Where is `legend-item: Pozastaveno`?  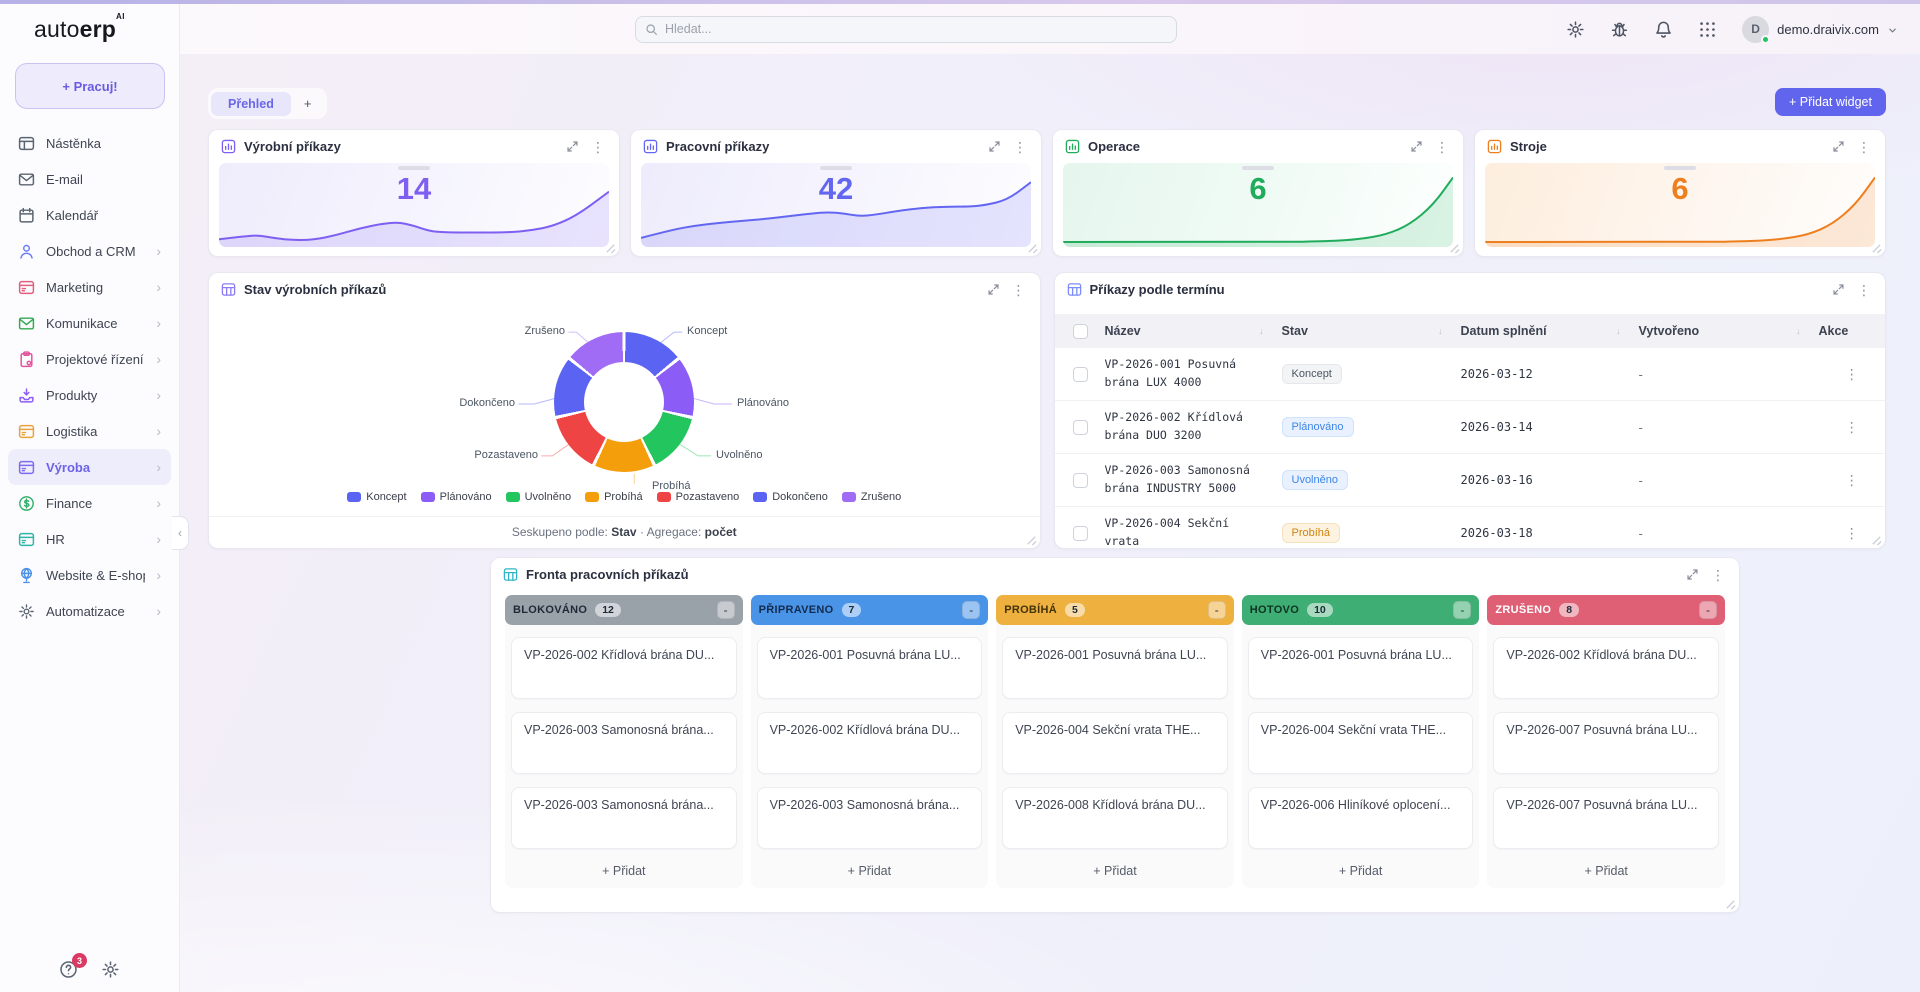
legend-item: Pozastaveno is located at coordinates (697, 497).